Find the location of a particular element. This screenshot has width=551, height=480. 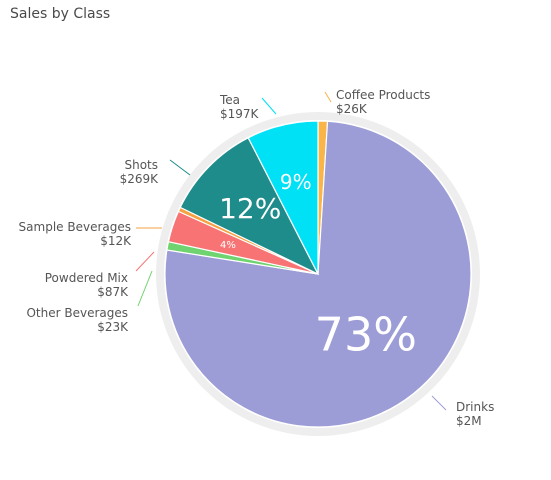

callout-line-drinks is located at coordinates (439, 403).